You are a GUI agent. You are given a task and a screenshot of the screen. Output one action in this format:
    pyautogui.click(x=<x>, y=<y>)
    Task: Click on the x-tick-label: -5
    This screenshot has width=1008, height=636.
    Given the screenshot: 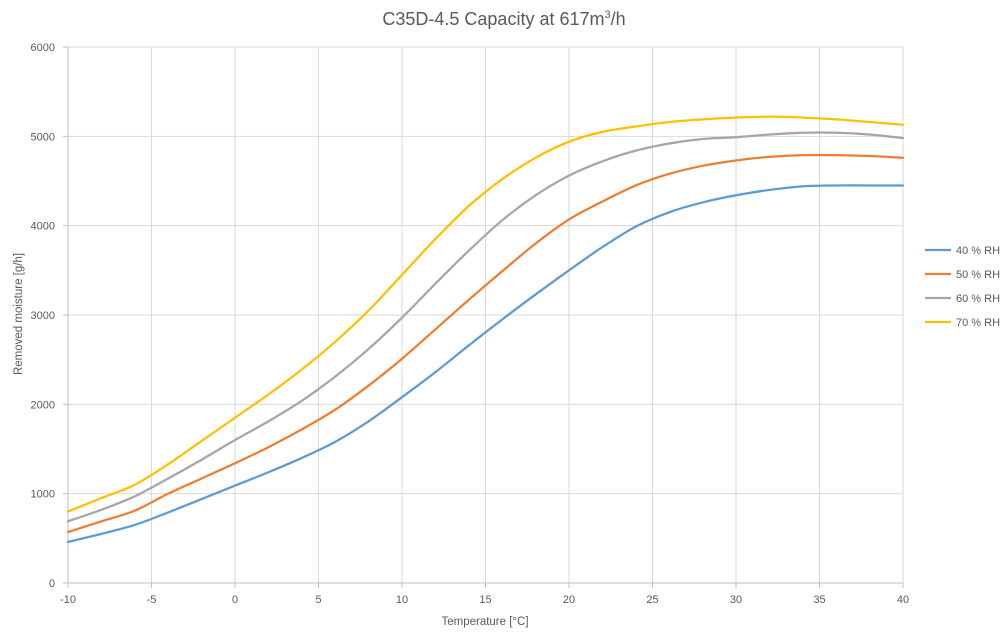 What is the action you would take?
    pyautogui.click(x=152, y=600)
    